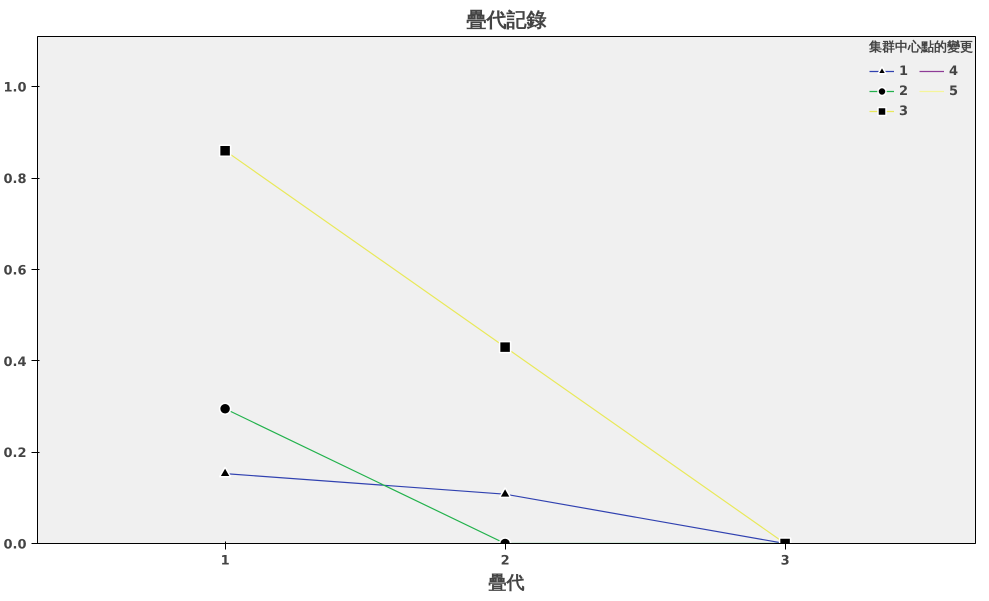 The height and width of the screenshot is (601, 989). What do you see at coordinates (904, 91) in the screenshot?
I see `legend-label: 2` at bounding box center [904, 91].